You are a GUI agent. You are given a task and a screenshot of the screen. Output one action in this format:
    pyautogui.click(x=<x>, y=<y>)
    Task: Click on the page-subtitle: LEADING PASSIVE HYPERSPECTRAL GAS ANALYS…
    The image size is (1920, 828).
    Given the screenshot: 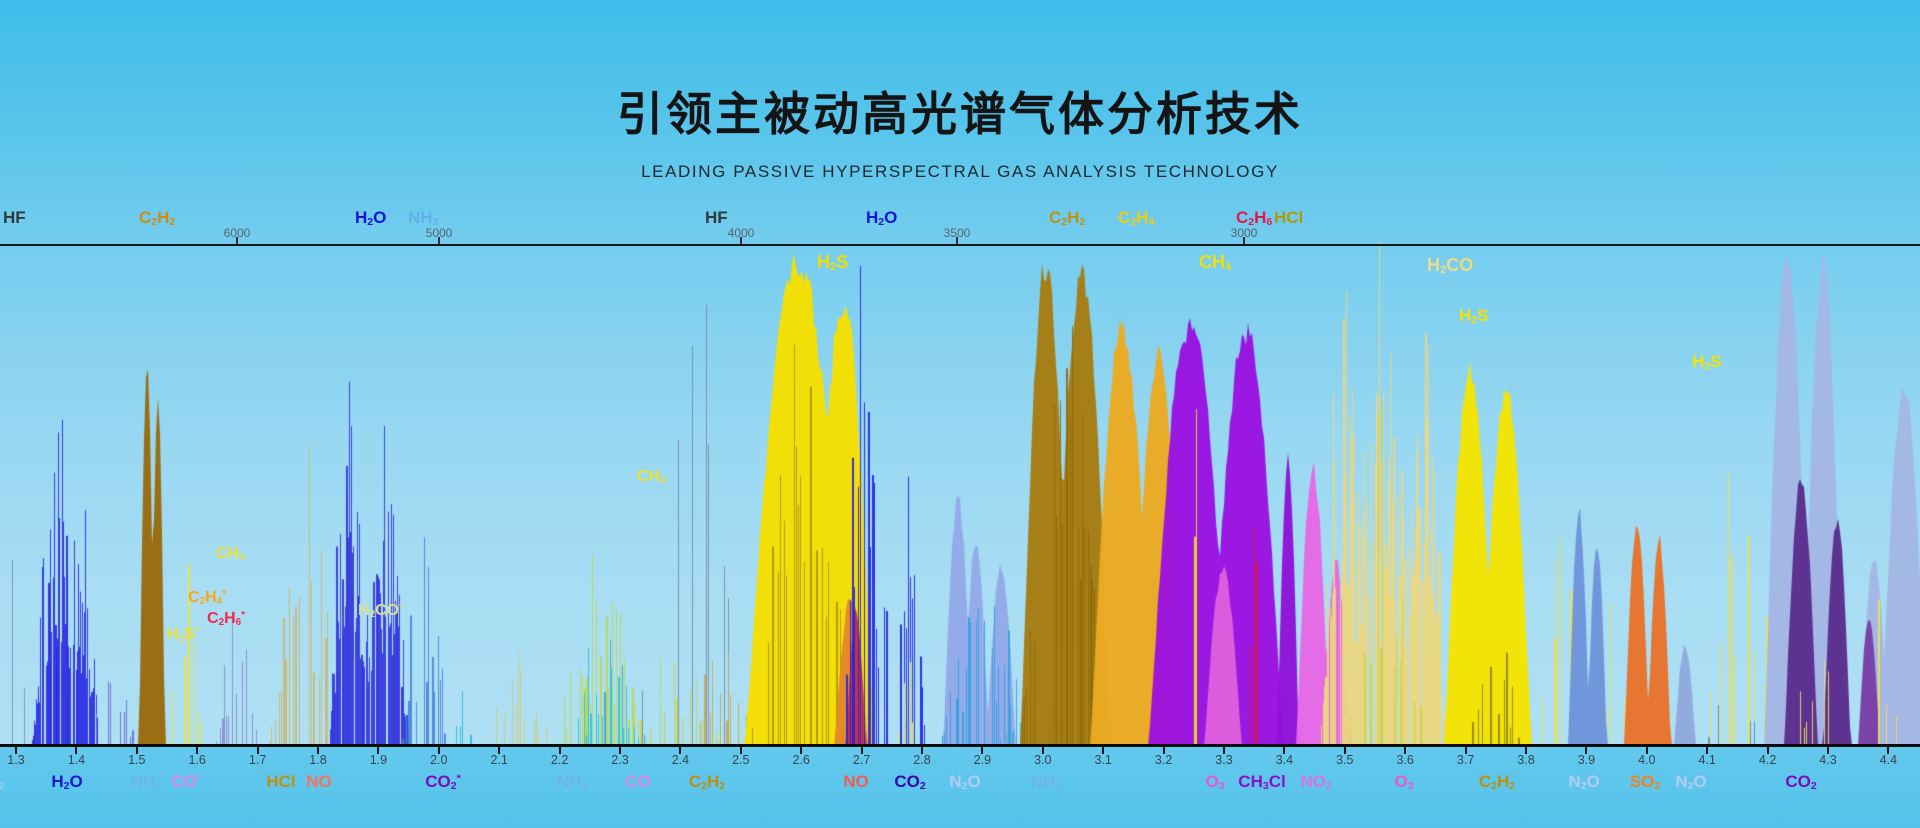 What is the action you would take?
    pyautogui.click(x=960, y=171)
    